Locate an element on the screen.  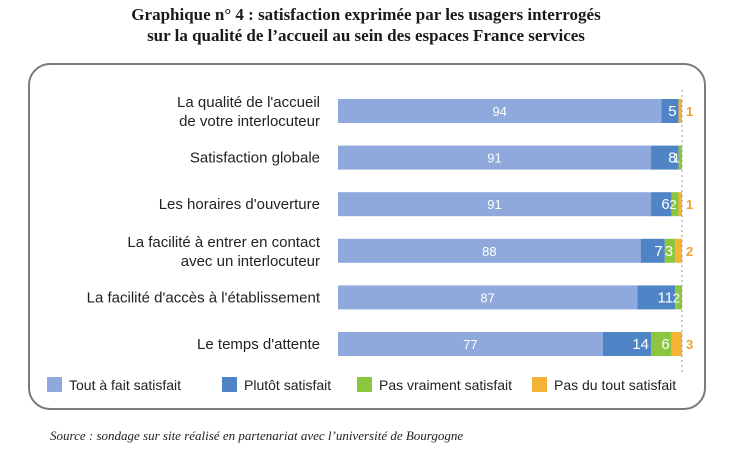
category-label: Satisfaction globale is located at coordinates (255, 158).